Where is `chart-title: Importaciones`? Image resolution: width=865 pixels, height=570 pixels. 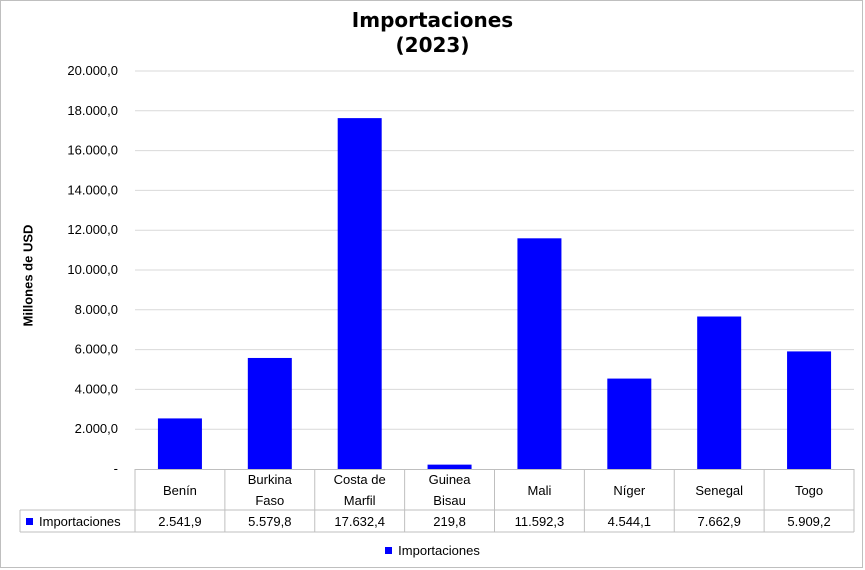 chart-title: Importaciones is located at coordinates (432, 20).